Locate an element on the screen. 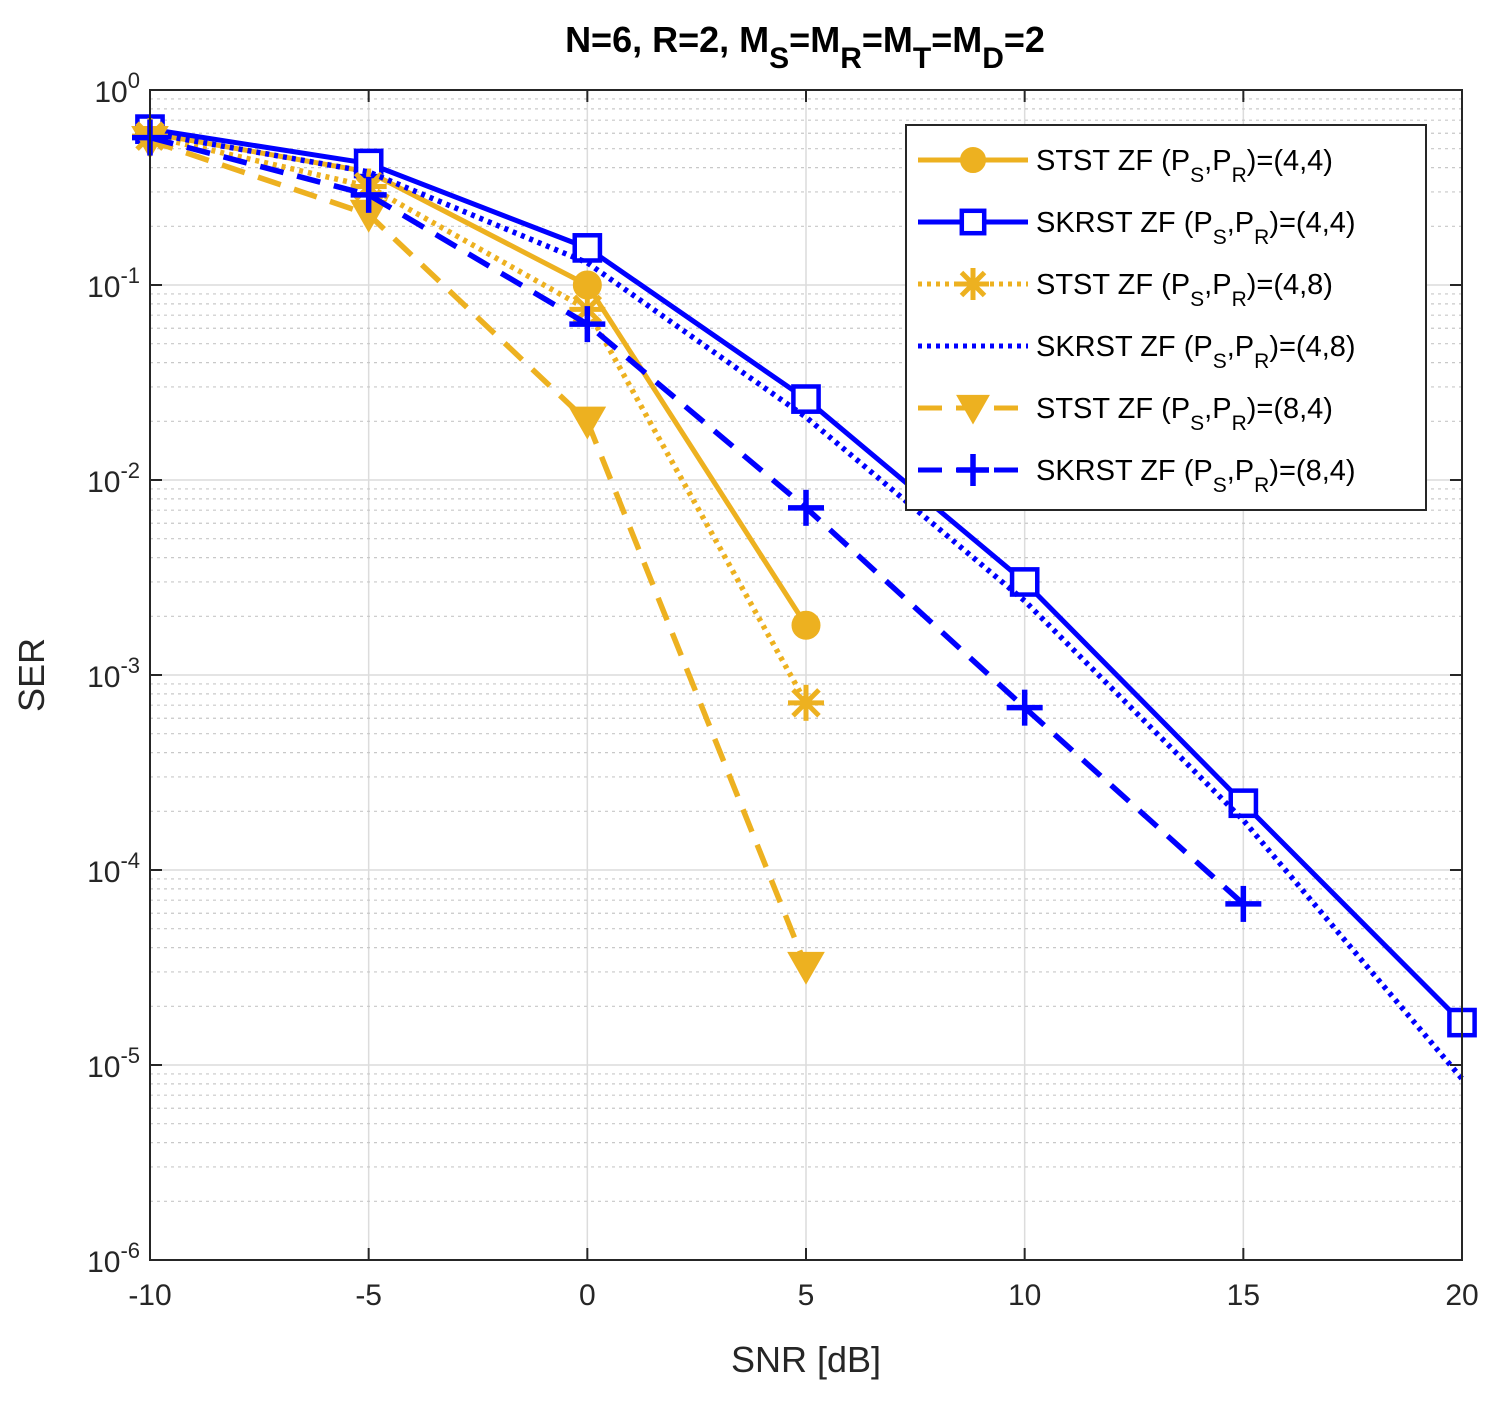  chart-title: N=6, R=2, MS=MR=MT=MD=2 is located at coordinates (805, 47).